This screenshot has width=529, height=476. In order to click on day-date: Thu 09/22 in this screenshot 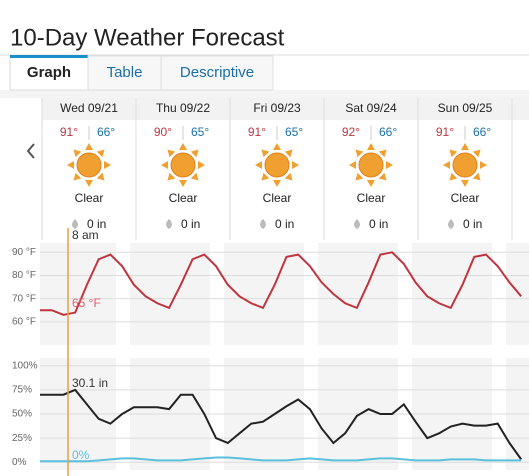, I will do `click(183, 108)`.